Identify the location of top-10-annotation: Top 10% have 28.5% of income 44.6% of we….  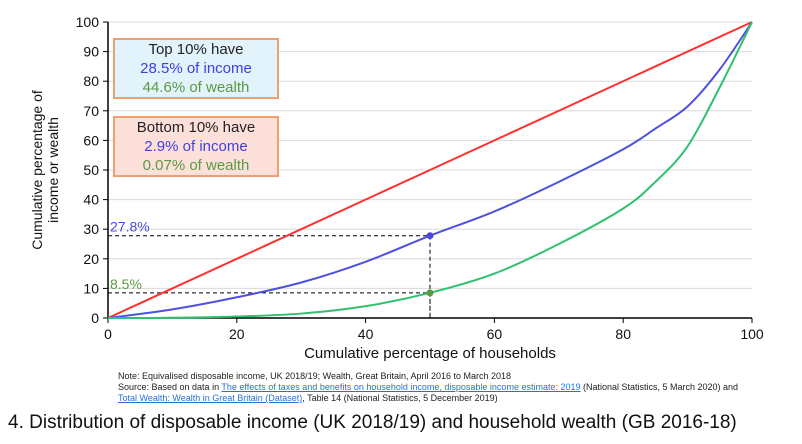
(196, 68).